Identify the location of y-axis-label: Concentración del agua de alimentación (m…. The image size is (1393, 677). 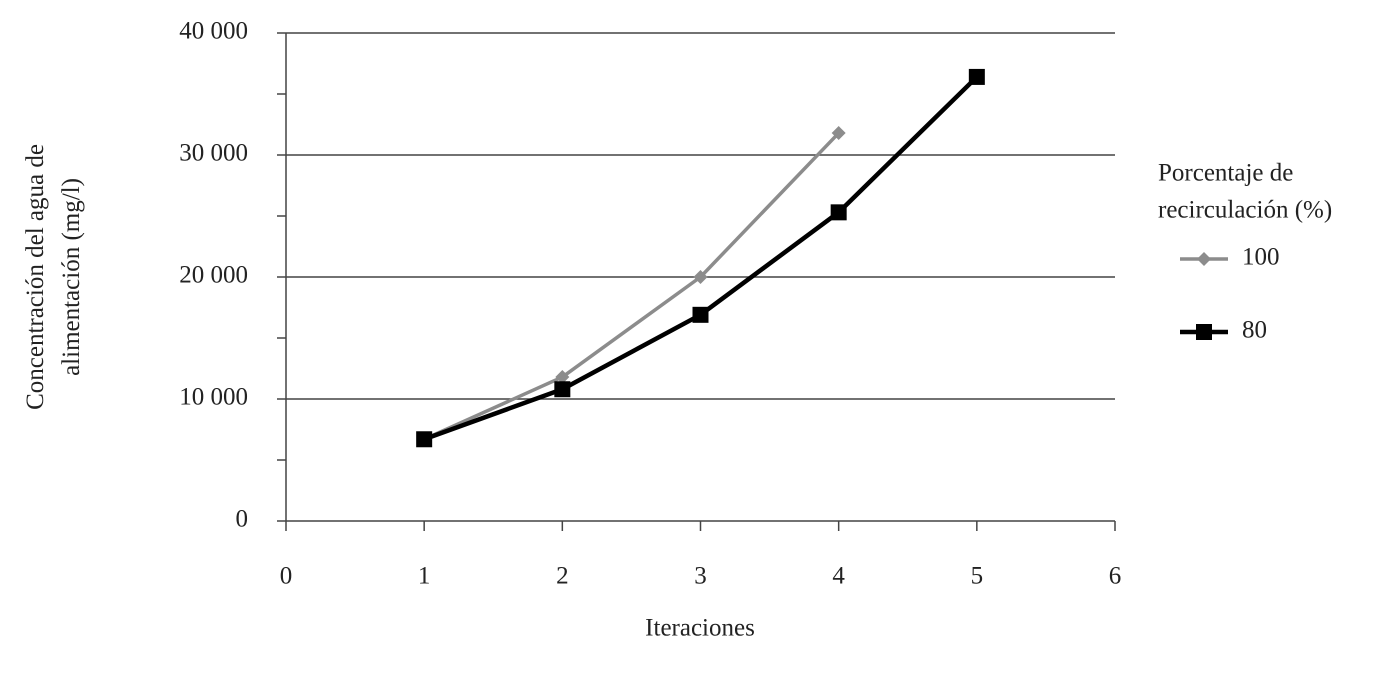
(53, 277).